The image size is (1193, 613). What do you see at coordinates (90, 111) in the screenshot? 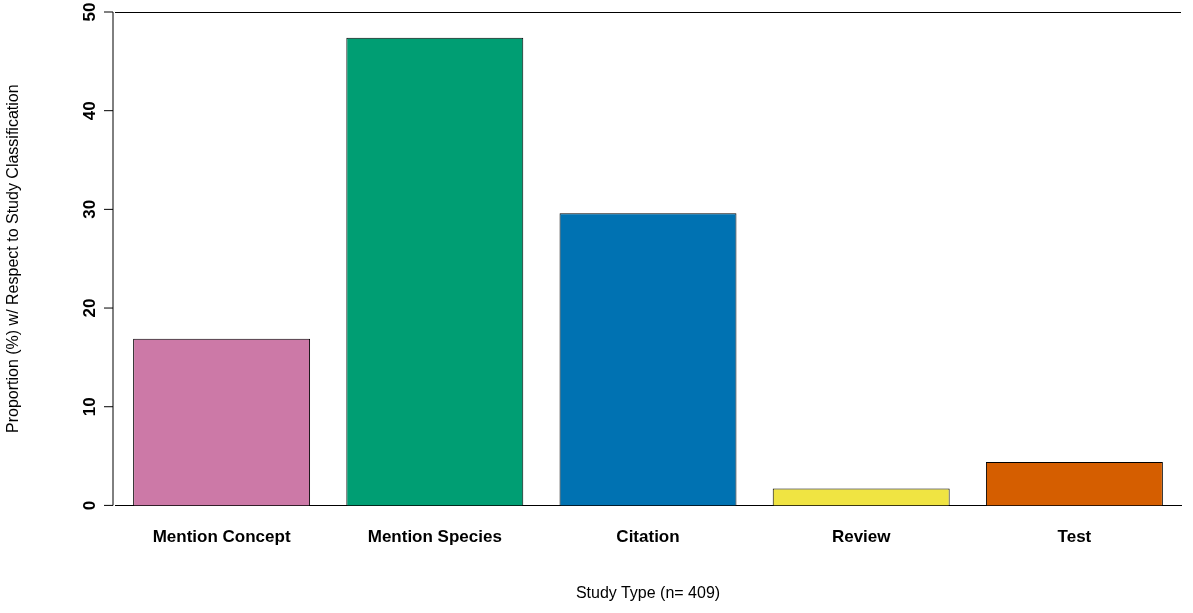
I see `y-tick-label: 40` at bounding box center [90, 111].